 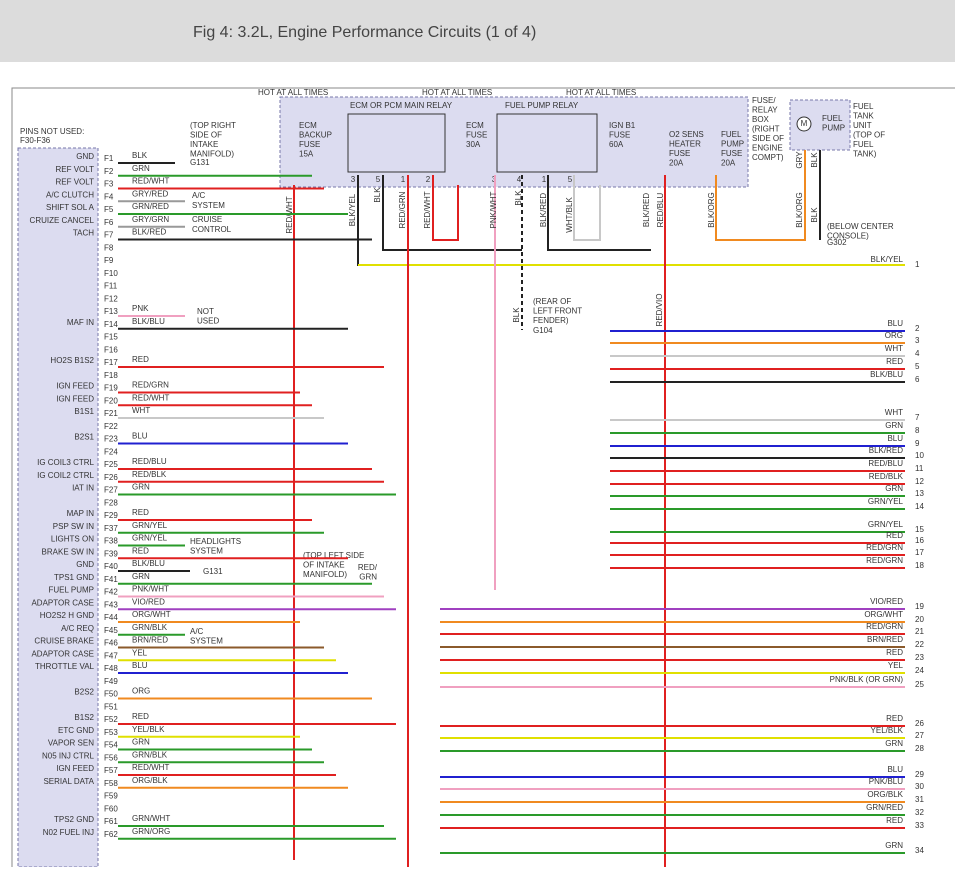 I want to click on note: USED, so click(x=208, y=321).